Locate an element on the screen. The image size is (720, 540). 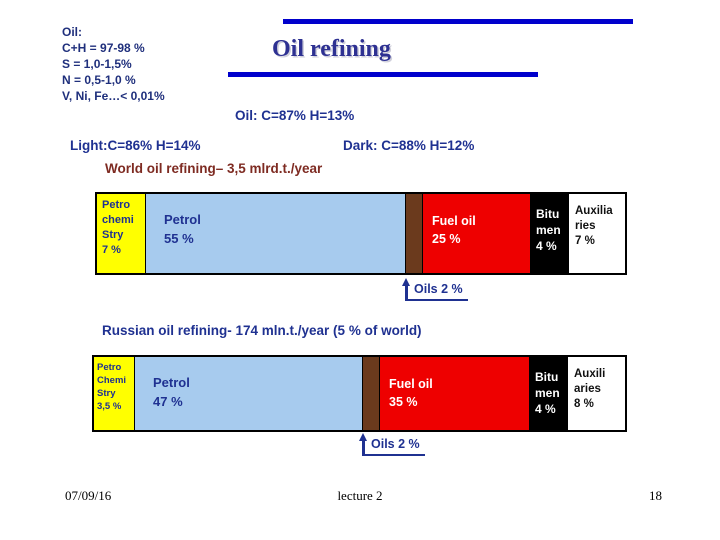
segment-label: Petro chemi Stry 7 % is located at coordinates (118, 227).